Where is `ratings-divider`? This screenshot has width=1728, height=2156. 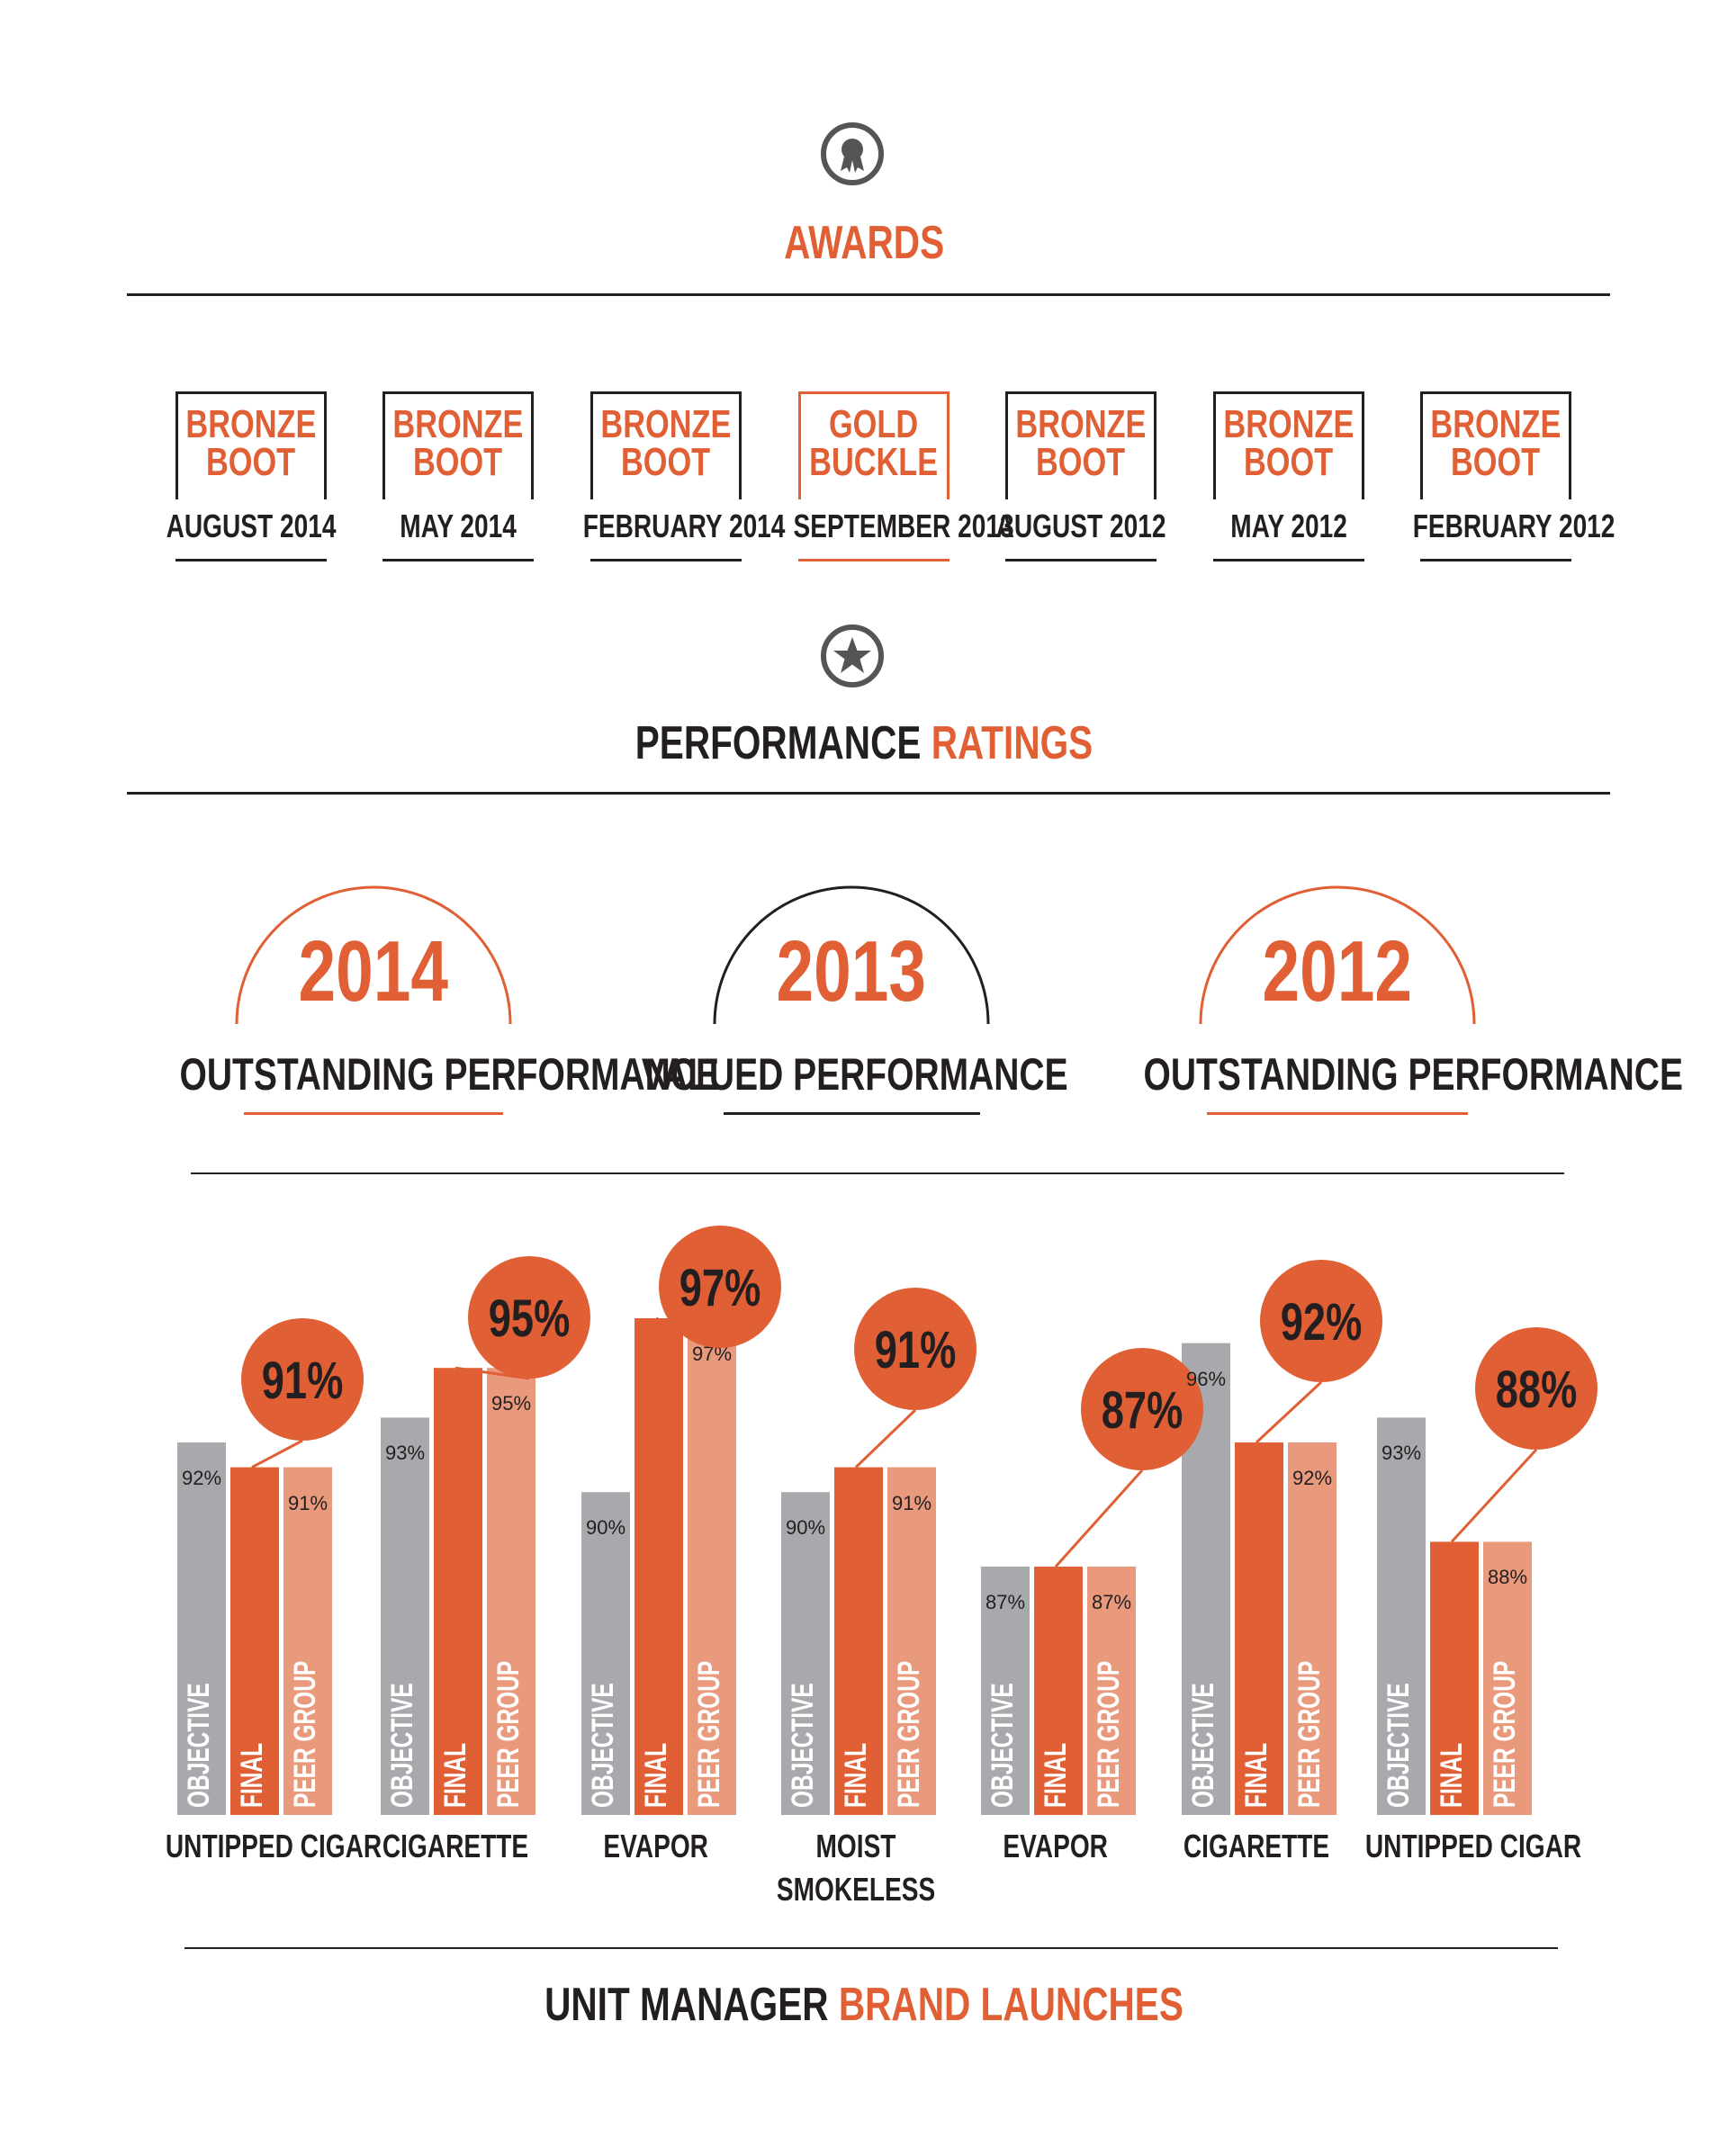 ratings-divider is located at coordinates (868, 793).